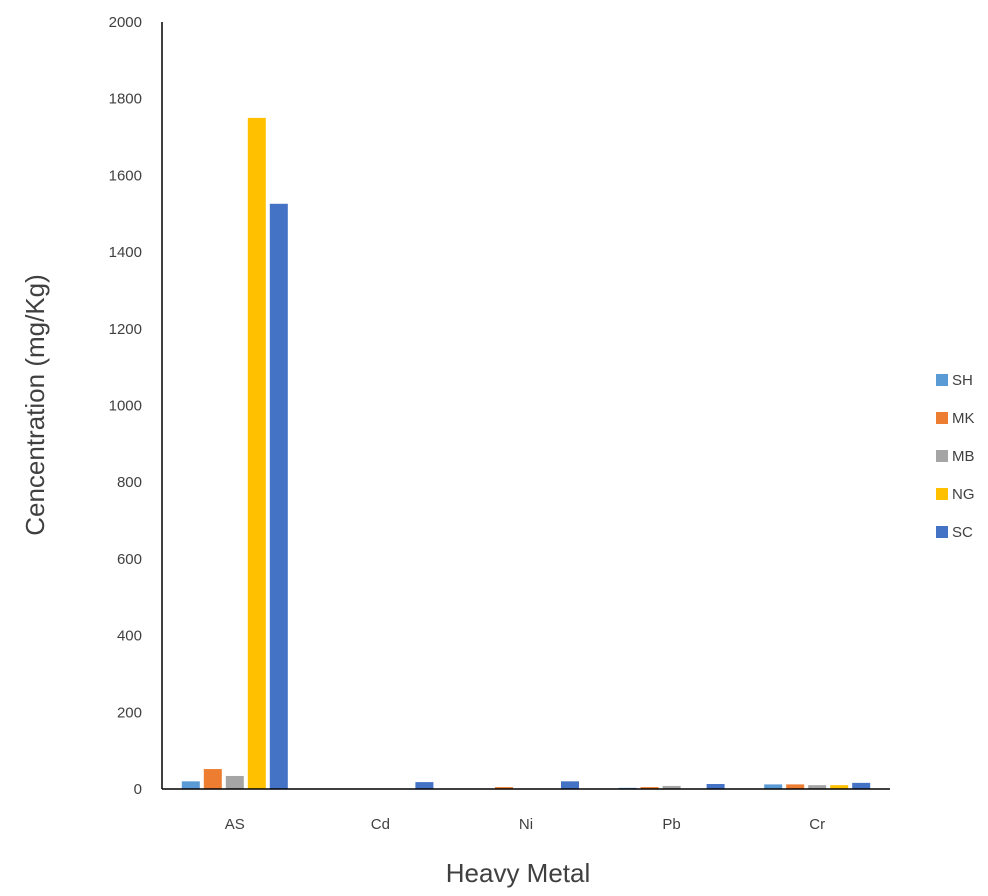  What do you see at coordinates (570, 785) in the screenshot?
I see `bar-sc-ni` at bounding box center [570, 785].